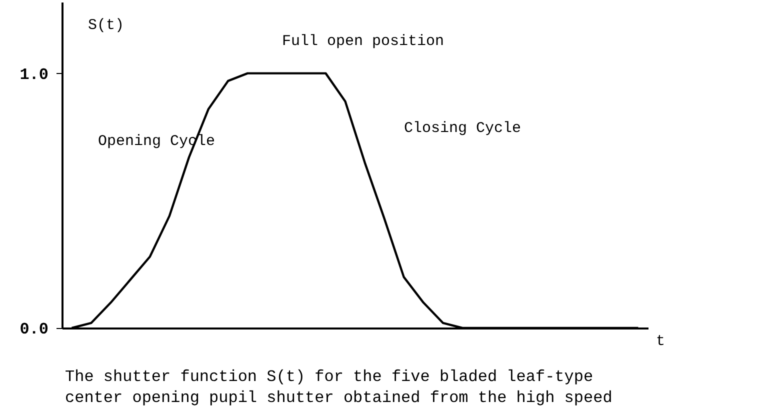  I want to click on annotation: Closing Cycle, so click(463, 128).